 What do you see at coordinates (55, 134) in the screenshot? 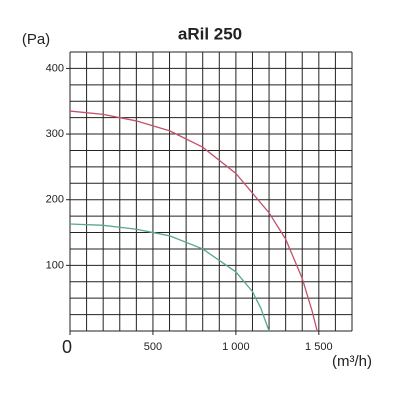
I see `y-tick-label: 300` at bounding box center [55, 134].